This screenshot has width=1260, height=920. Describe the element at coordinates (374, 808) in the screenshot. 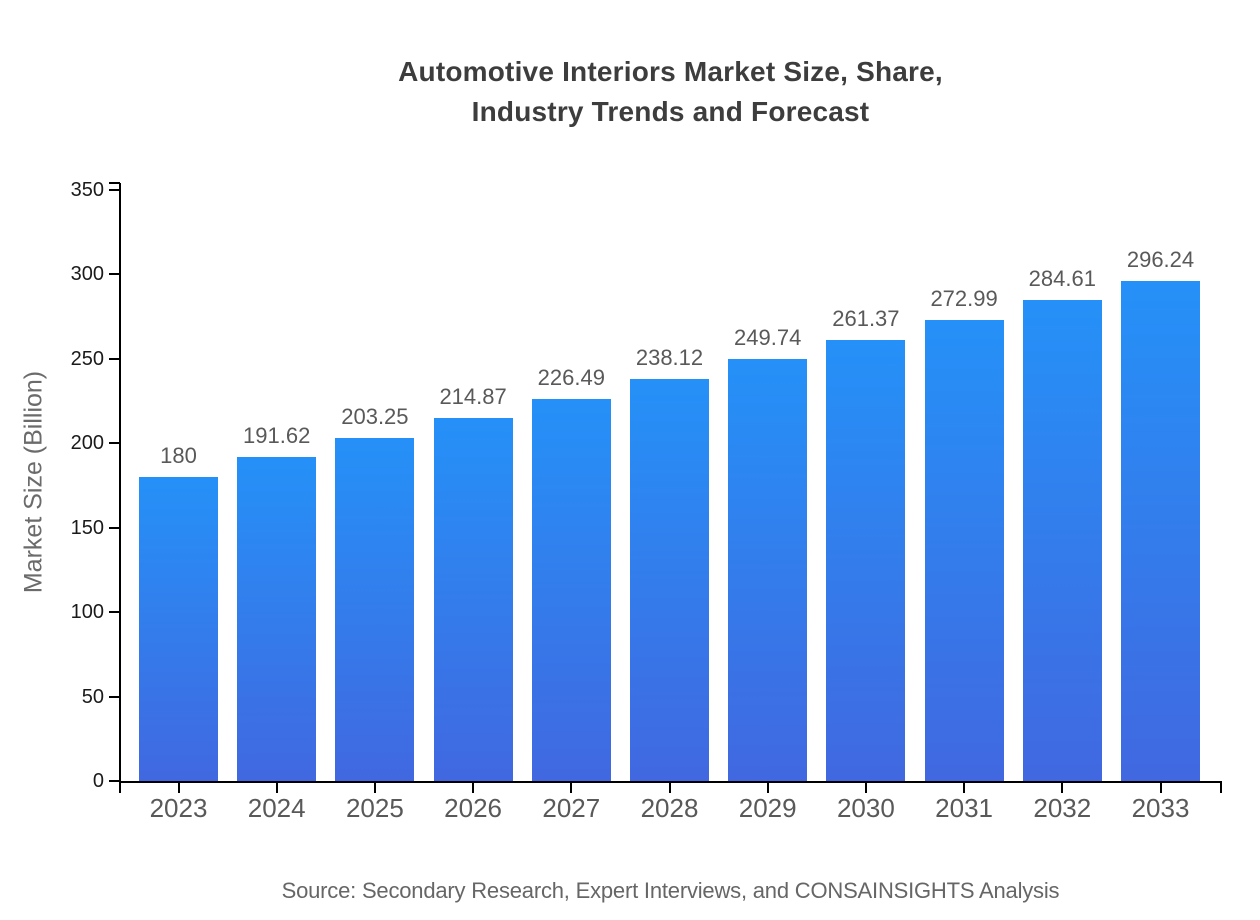

I see `x-tick-label-2025: 2025` at that location.